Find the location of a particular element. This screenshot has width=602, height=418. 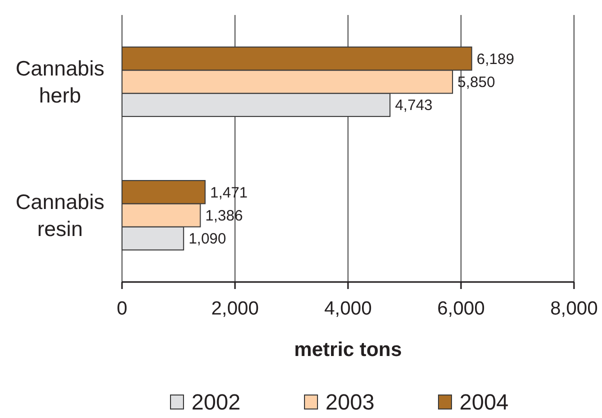

y-tick-label: Cannabis herb is located at coordinates (60, 83).